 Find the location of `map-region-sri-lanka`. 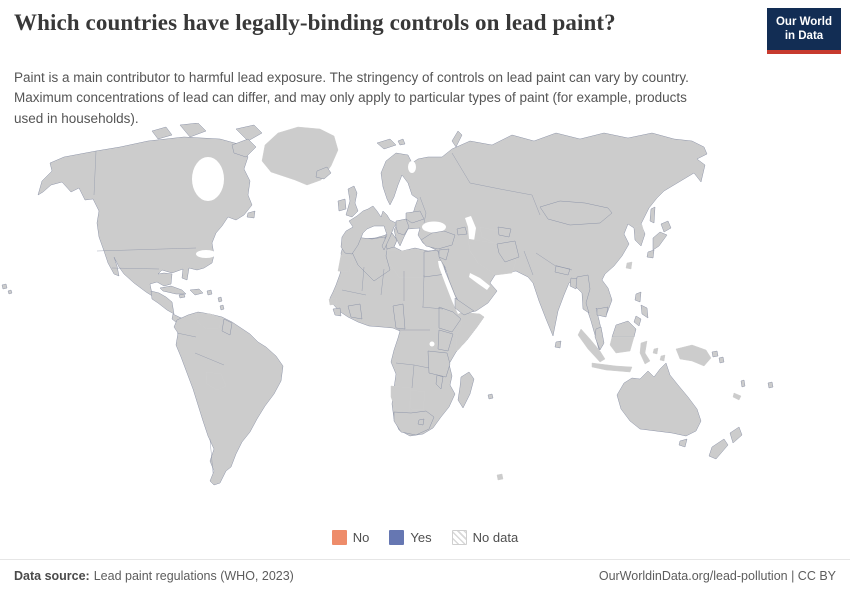

map-region-sri-lanka is located at coordinates (558, 344).